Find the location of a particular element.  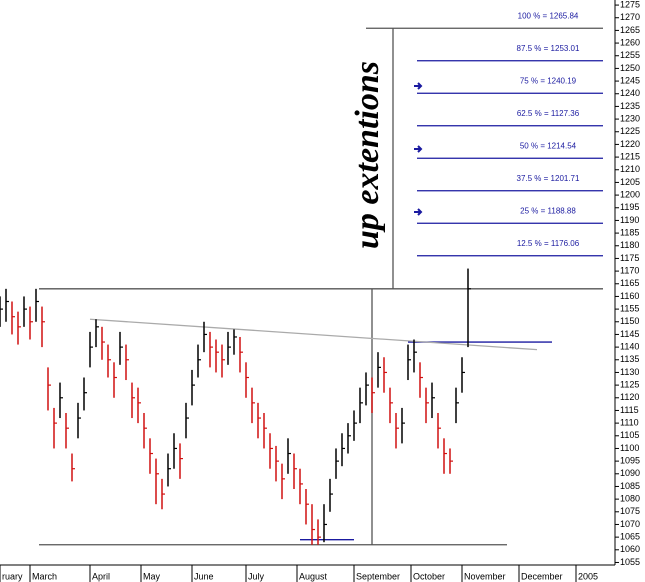

y-tick-label: 1235 is located at coordinates (630, 106).